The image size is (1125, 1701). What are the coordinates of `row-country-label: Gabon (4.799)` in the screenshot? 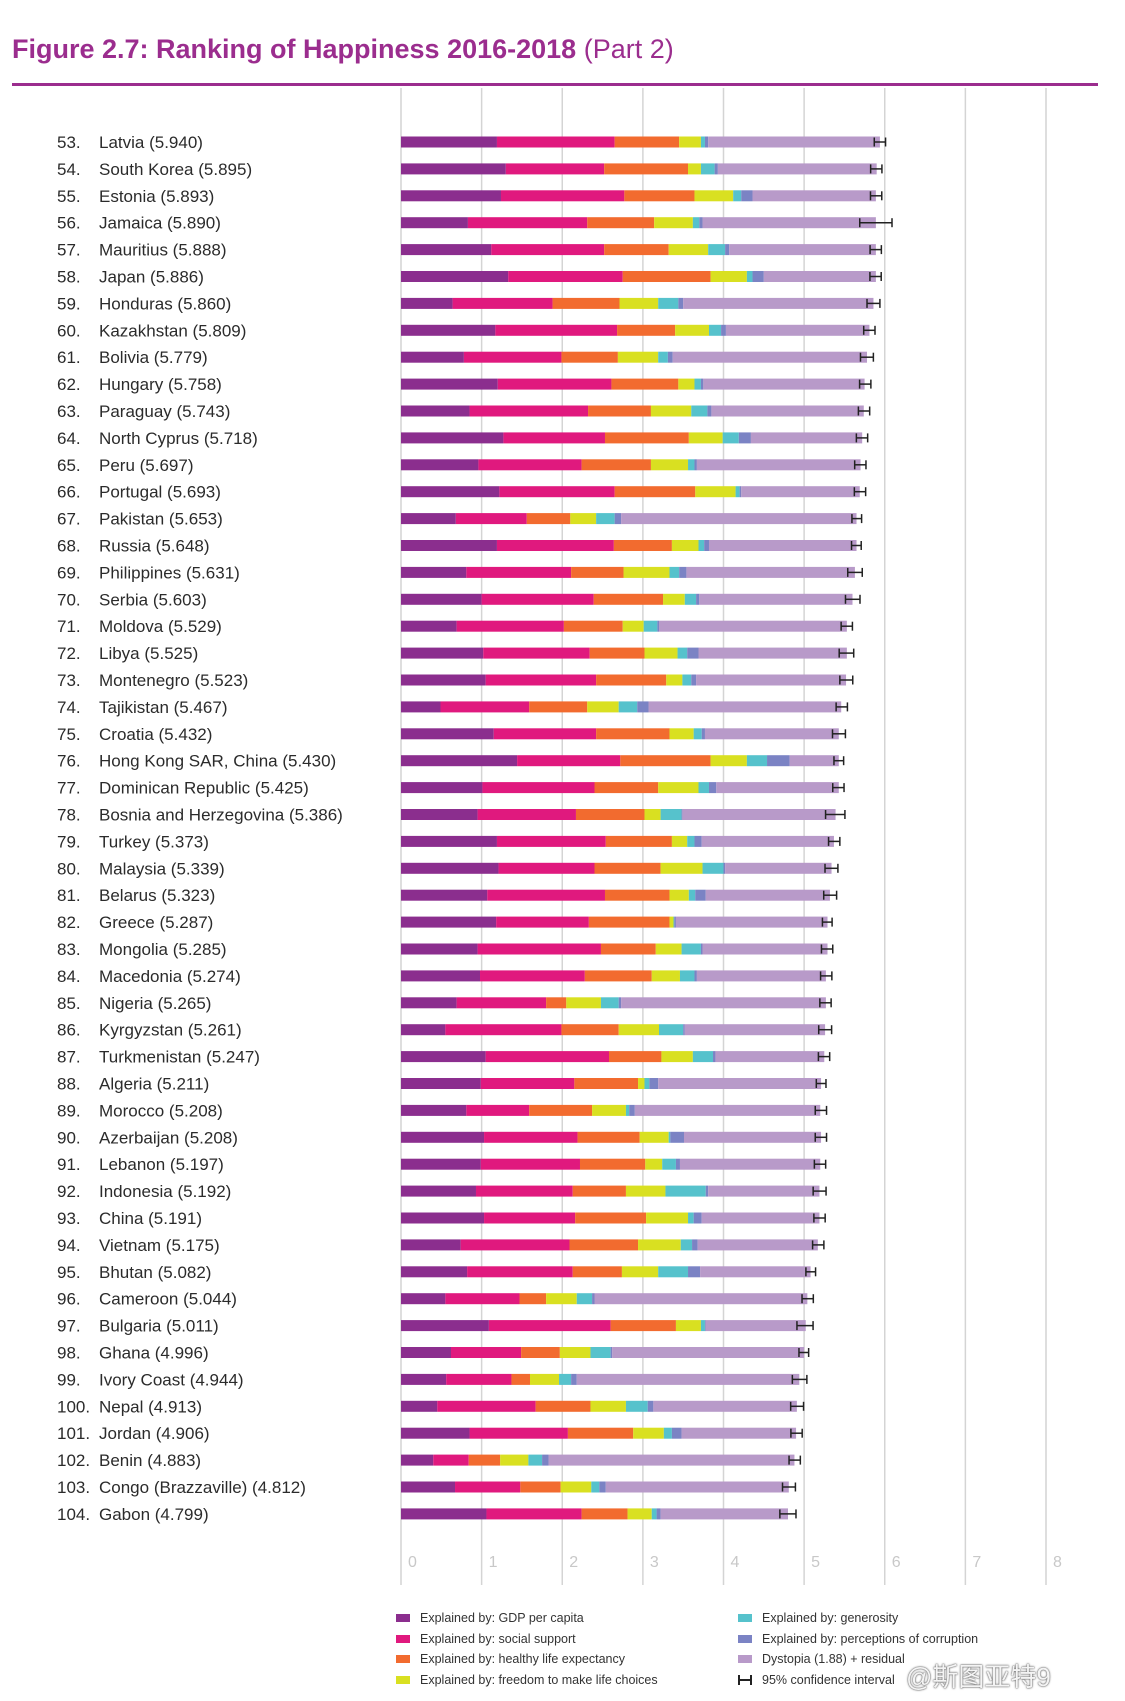 It's located at (154, 1514).